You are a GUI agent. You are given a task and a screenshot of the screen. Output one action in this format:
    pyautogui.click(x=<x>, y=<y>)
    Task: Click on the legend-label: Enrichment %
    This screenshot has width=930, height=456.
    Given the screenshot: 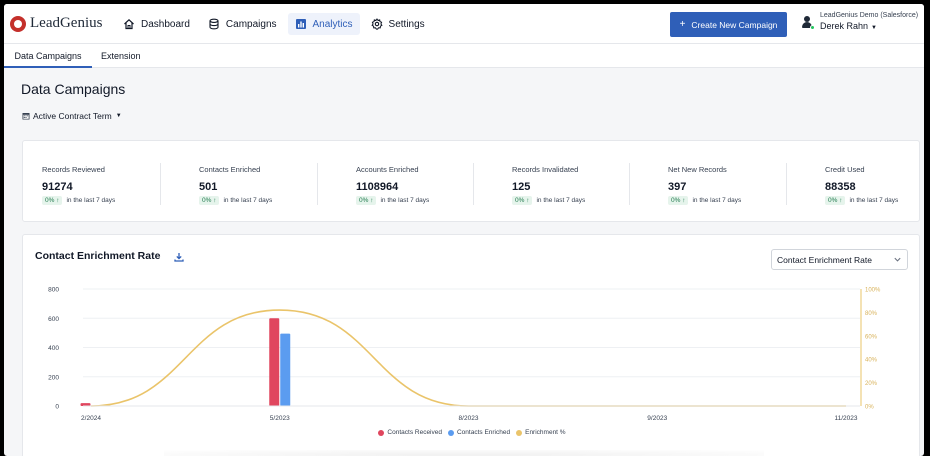 What is the action you would take?
    pyautogui.click(x=545, y=432)
    